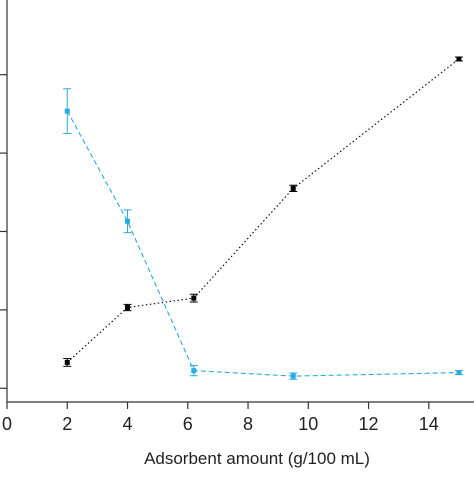 This screenshot has width=474, height=479. What do you see at coordinates (308, 424) in the screenshot?
I see `x-tick-label-5: 10` at bounding box center [308, 424].